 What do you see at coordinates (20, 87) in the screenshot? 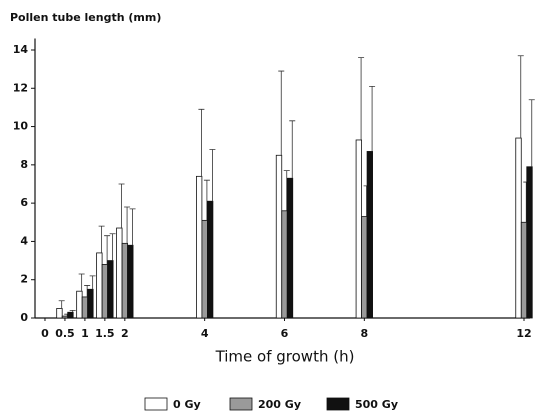
I see `y-tick-label: 12` at bounding box center [20, 87].